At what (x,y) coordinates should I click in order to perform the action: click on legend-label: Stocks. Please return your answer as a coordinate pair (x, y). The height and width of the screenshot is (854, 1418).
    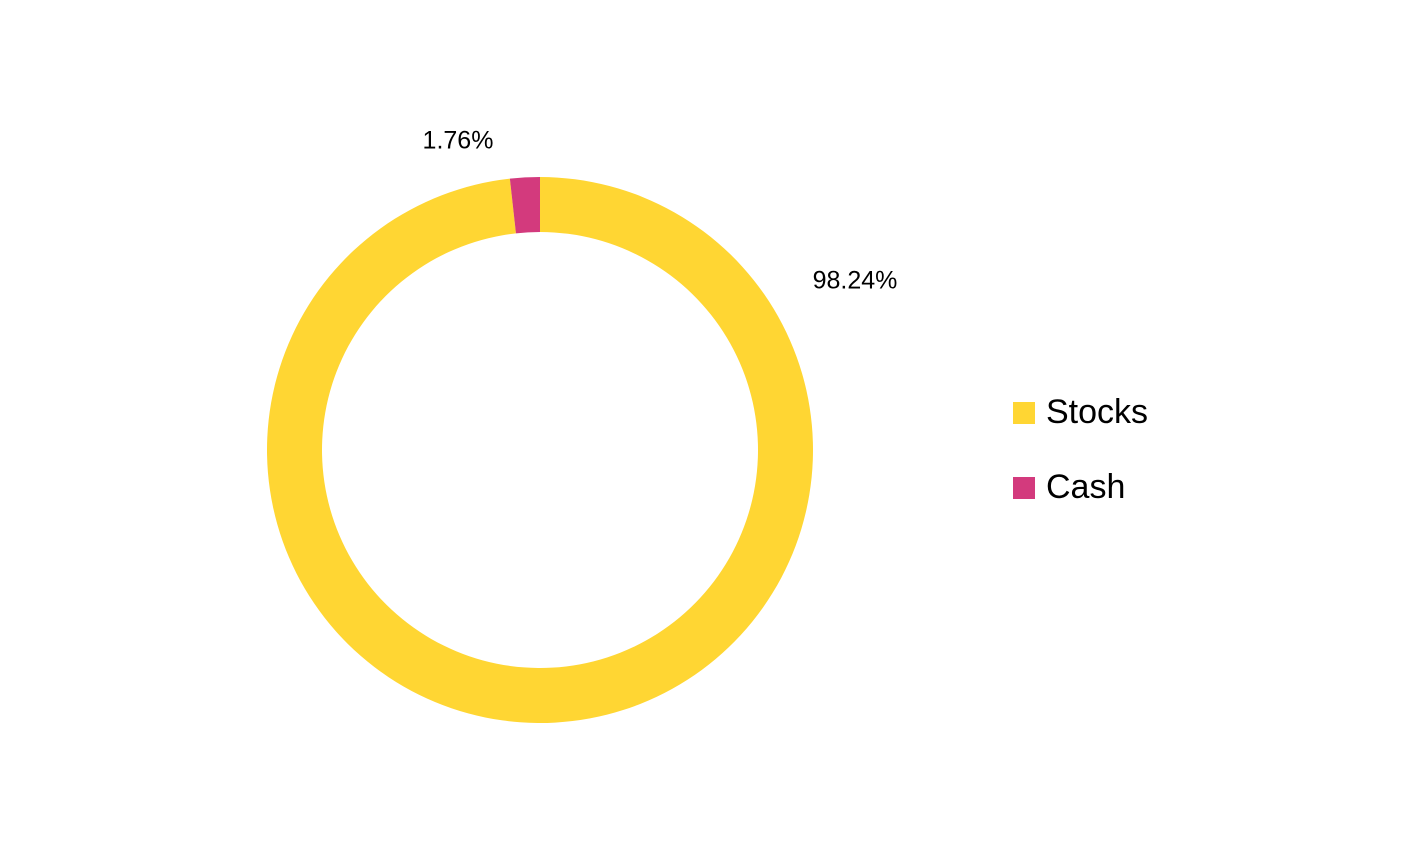
    Looking at the image, I should click on (1097, 412).